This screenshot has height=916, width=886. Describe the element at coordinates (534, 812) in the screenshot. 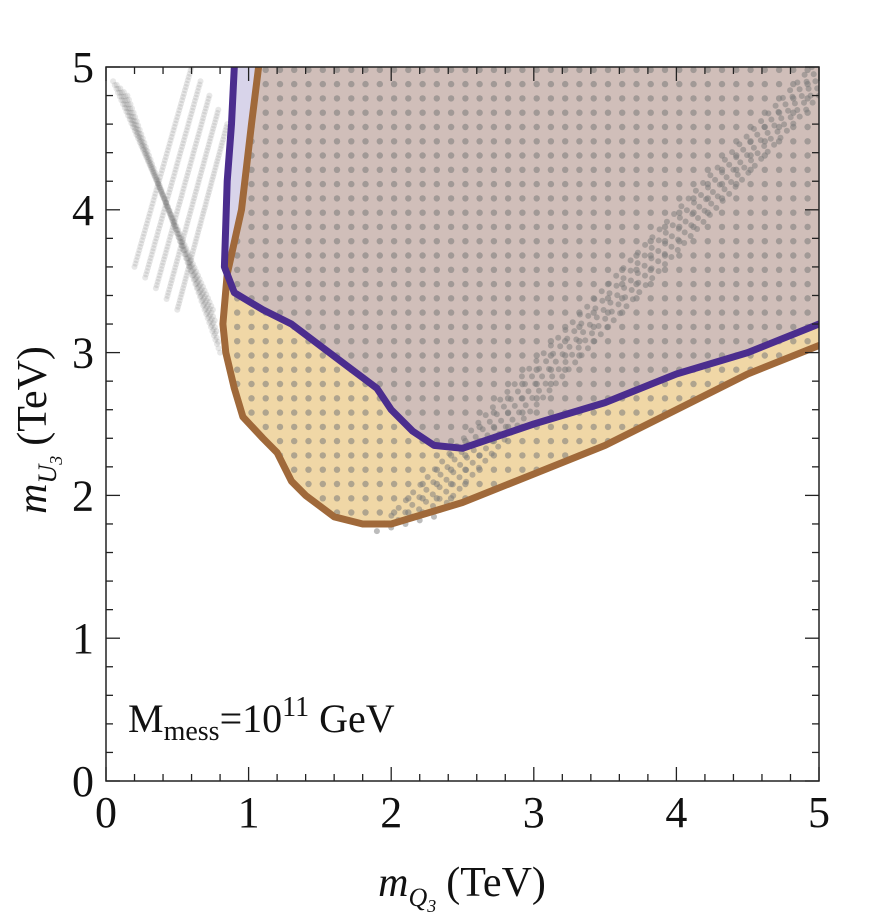

I see `x-tick-label: 3` at that location.